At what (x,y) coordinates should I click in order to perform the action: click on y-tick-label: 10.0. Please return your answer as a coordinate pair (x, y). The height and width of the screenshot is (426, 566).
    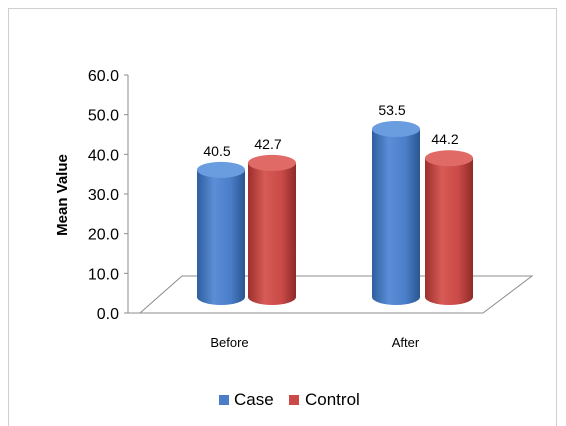
    Looking at the image, I should click on (103, 274).